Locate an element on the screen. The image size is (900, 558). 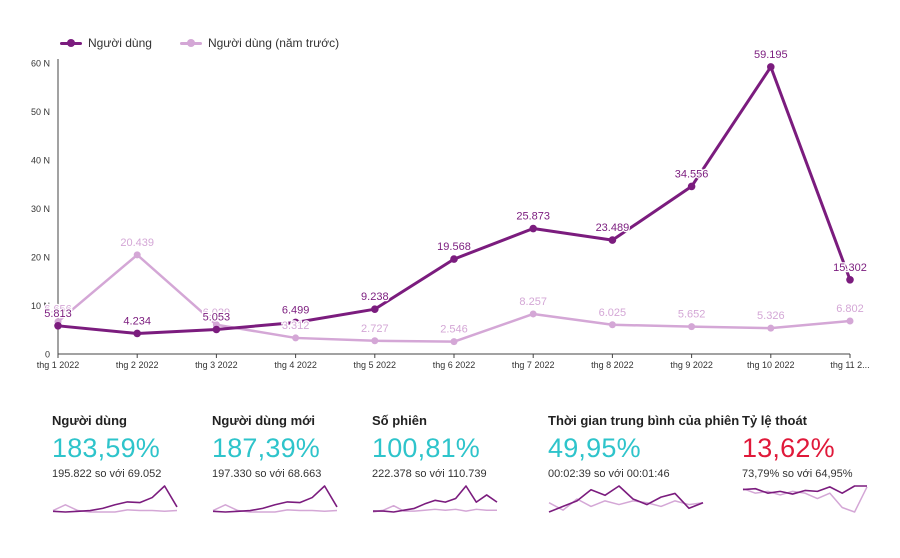
data-label-current: 59.195 is located at coordinates (771, 55).